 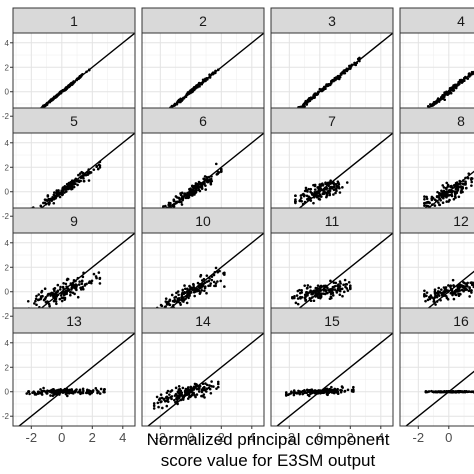 I want to click on panel-plot-area, so click(x=74, y=279).